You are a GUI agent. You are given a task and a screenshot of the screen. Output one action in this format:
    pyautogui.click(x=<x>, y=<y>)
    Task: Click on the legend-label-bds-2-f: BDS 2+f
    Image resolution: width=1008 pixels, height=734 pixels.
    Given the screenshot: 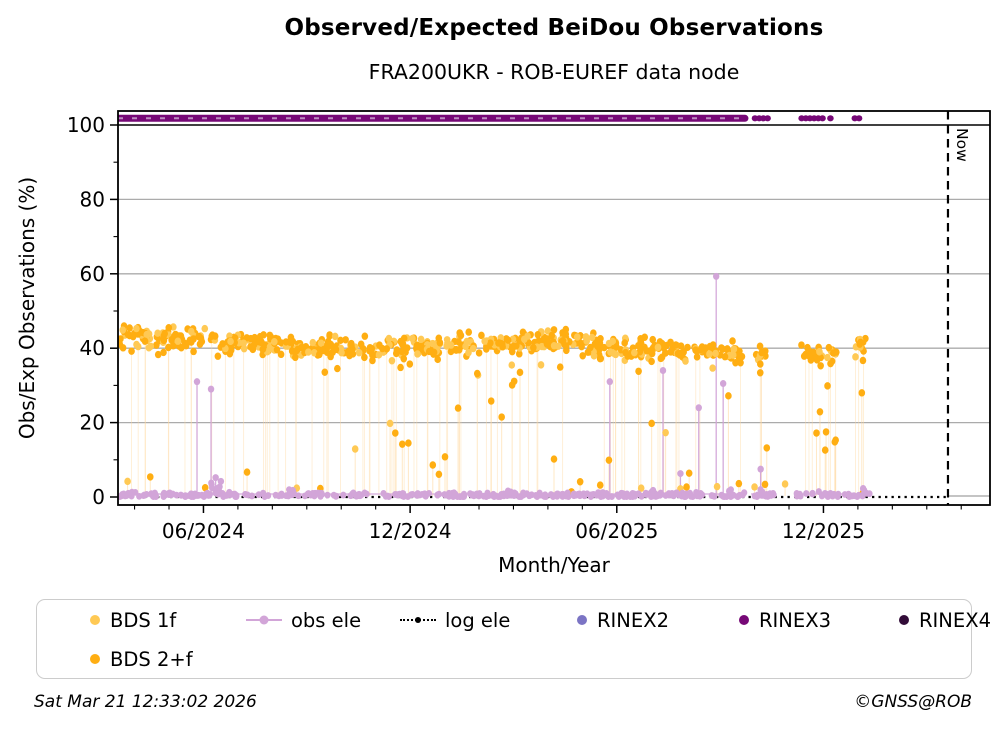 What is the action you would take?
    pyautogui.click(x=151, y=659)
    